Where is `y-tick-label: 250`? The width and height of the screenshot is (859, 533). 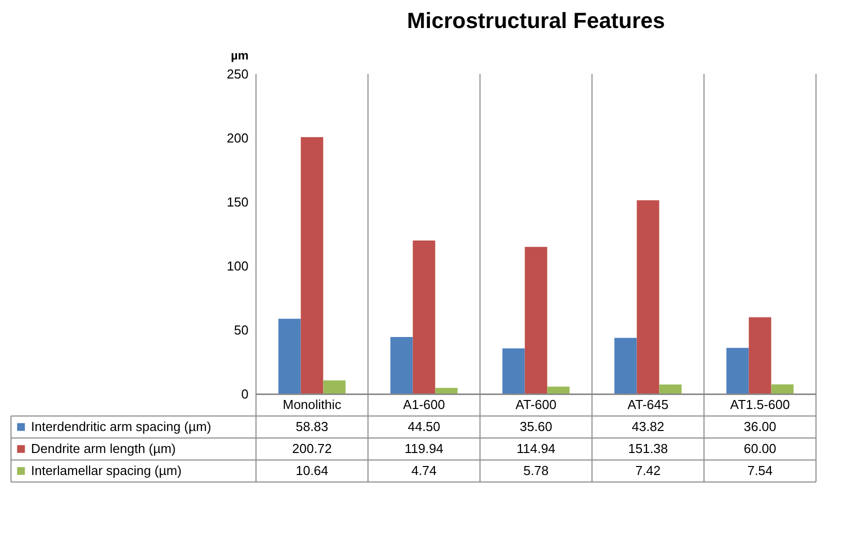 y-tick-label: 250 is located at coordinates (237, 74).